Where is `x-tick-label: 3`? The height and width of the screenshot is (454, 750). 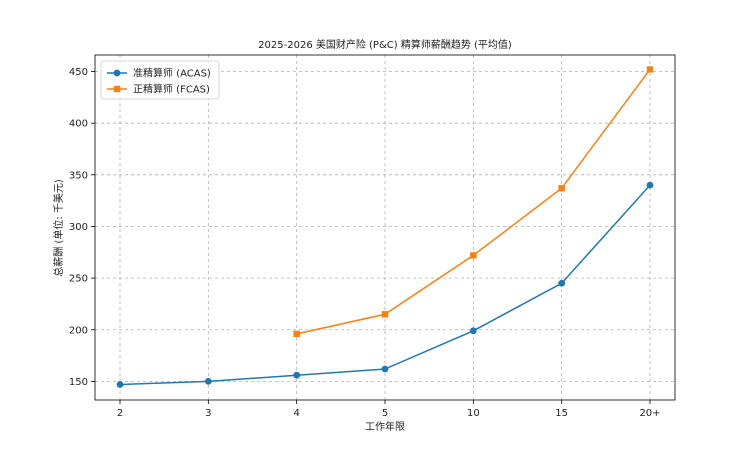 x-tick-label: 3 is located at coordinates (208, 413).